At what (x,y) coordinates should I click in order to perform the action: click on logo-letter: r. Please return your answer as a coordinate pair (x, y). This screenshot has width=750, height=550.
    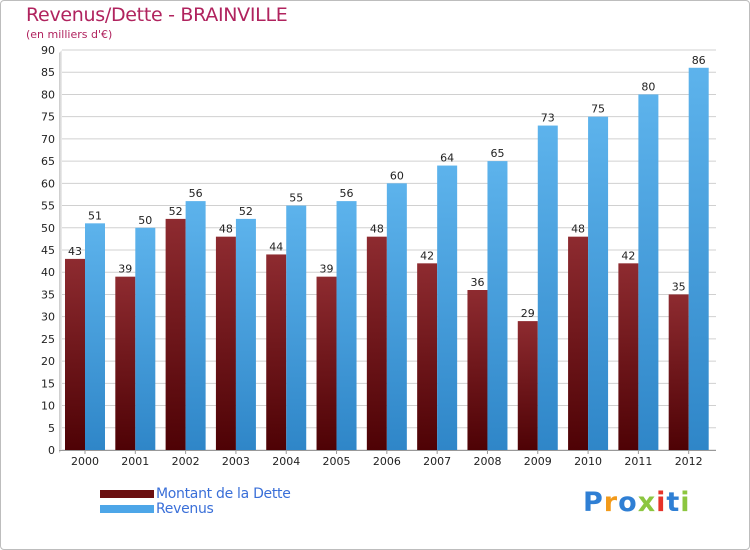
    Looking at the image, I should click on (611, 502).